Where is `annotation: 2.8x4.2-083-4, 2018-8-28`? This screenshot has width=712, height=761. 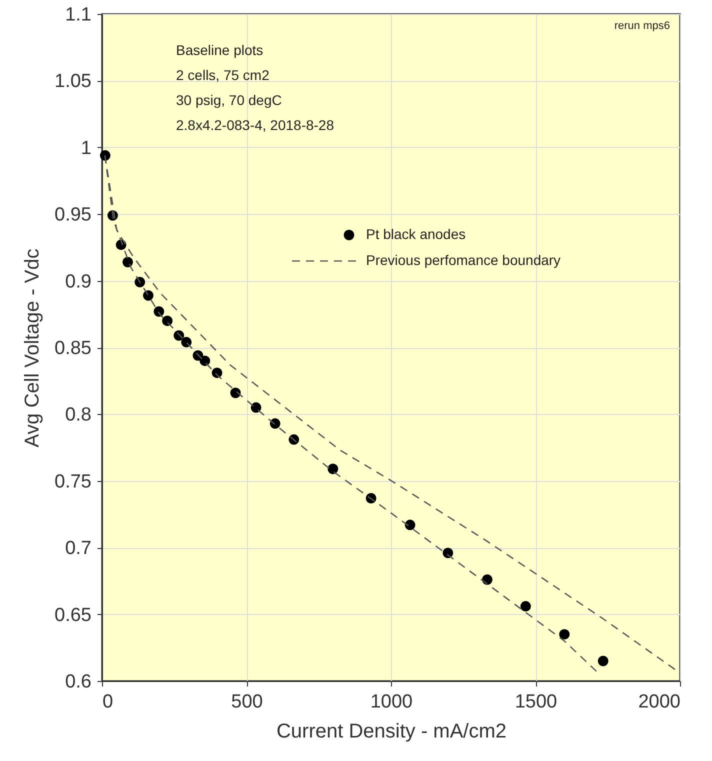
annotation: 2.8x4.2-083-4, 2018-8-28 is located at coordinates (255, 125).